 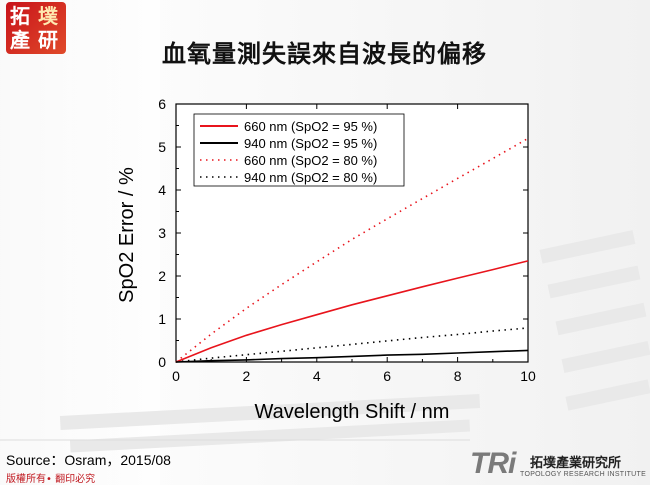 I want to click on x-tick-label-5: 10, so click(x=528, y=376).